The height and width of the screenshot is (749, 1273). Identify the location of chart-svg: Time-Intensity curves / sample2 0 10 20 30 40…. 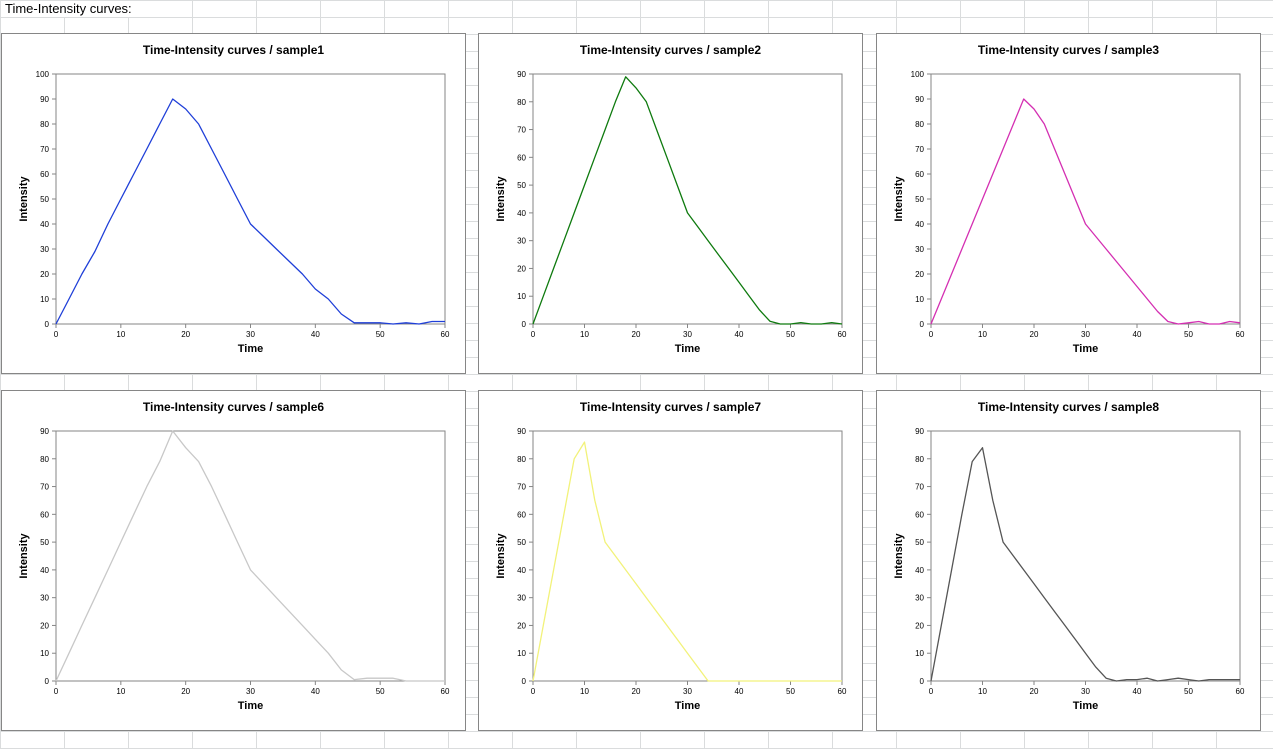
(671, 199).